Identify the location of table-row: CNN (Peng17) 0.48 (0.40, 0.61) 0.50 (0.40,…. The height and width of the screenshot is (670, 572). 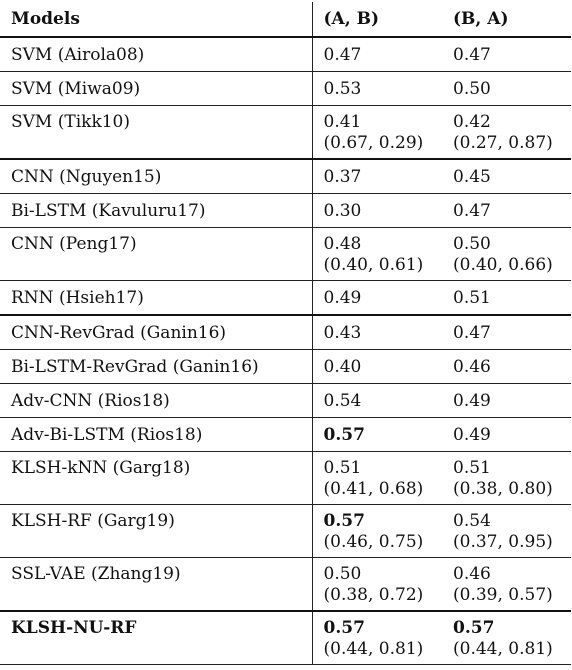
(285, 254).